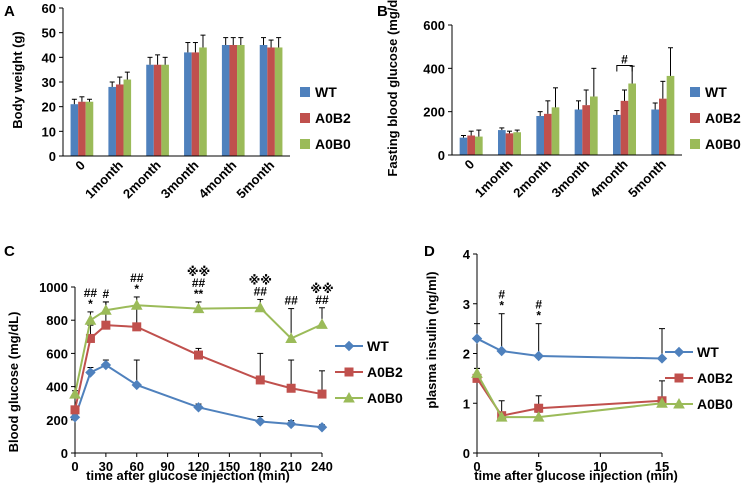 Image resolution: width=750 pixels, height=490 pixels. I want to click on C-significance-label: #, so click(106, 294).